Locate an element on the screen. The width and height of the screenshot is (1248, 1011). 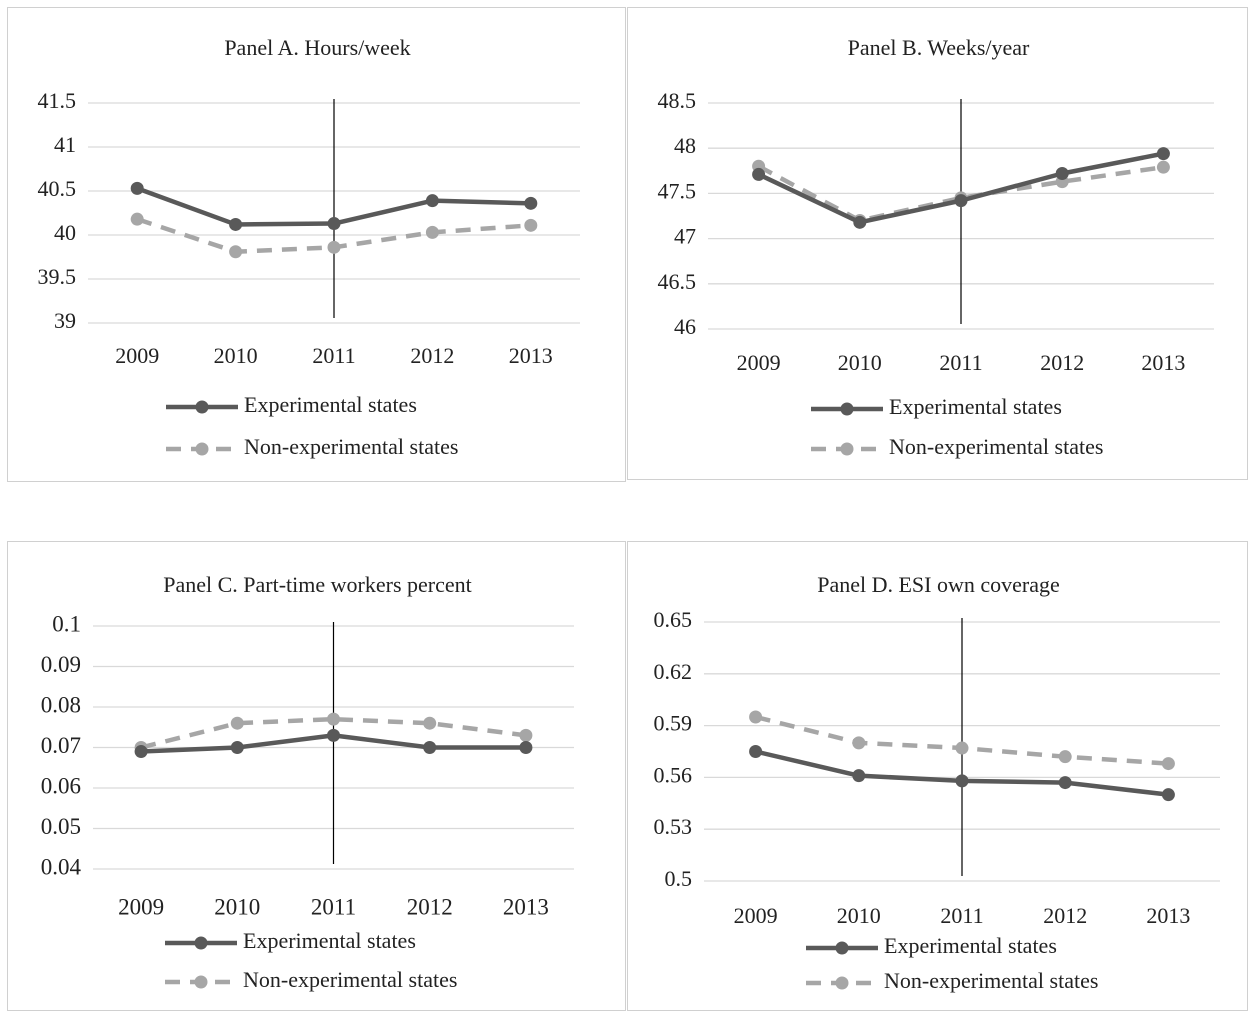
y-tick-label: 48.5 is located at coordinates (677, 100).